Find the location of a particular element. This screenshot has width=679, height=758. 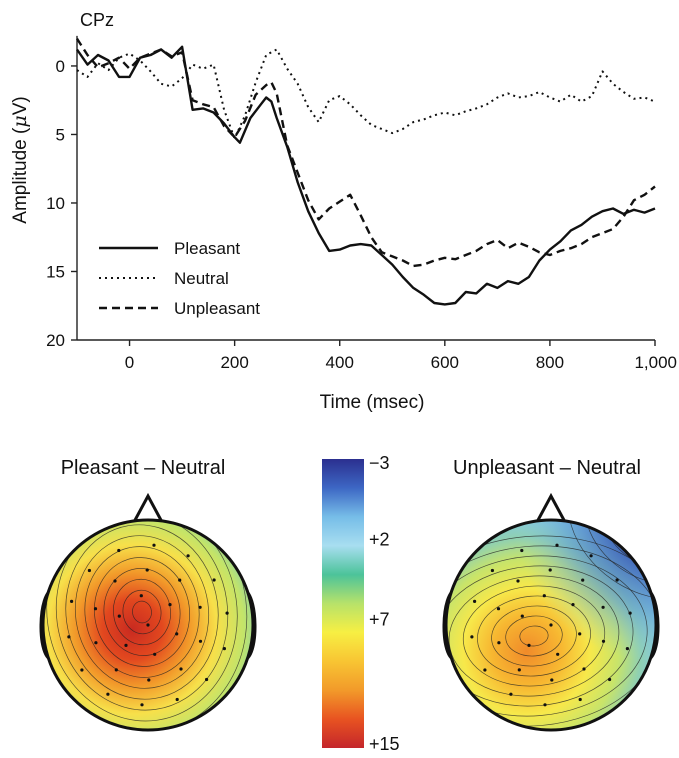

x-axis-label: Time (msec) is located at coordinates (372, 402).